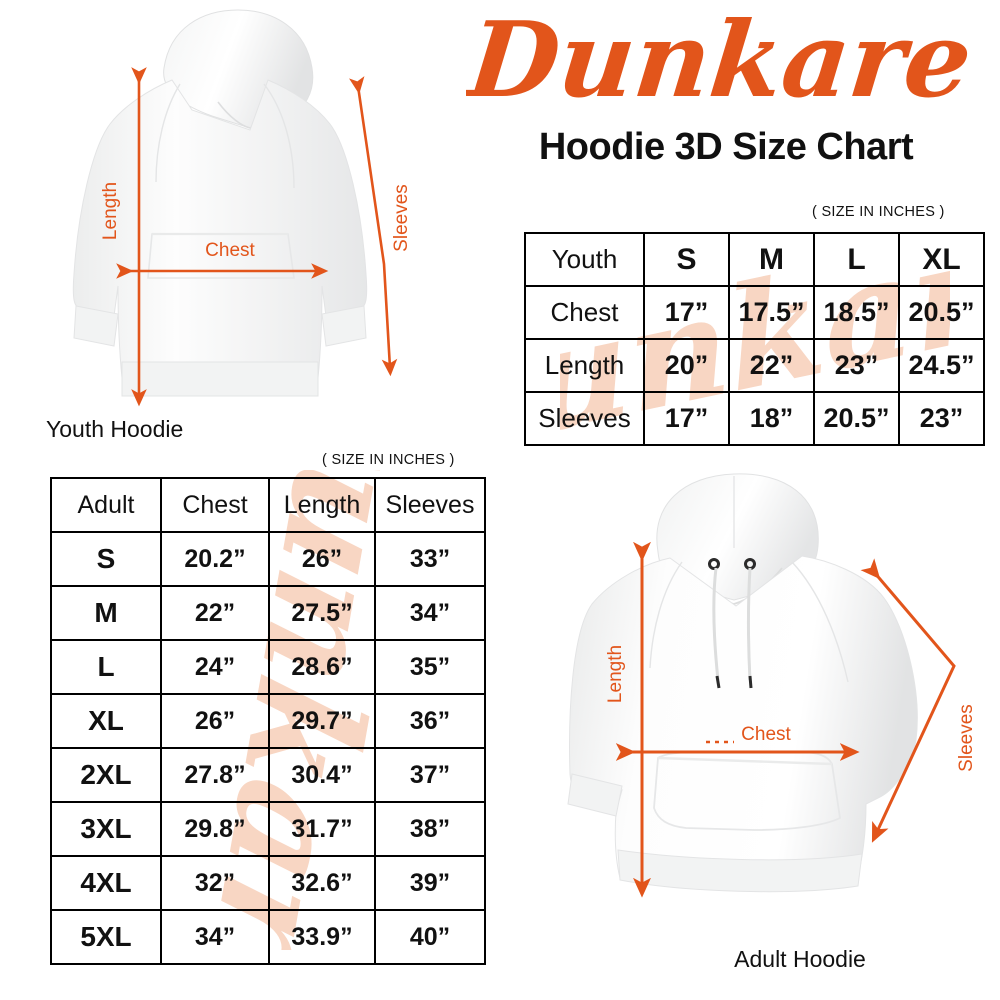 The width and height of the screenshot is (1000, 1000). I want to click on adult-size-5xl: 5XL, so click(106, 937).